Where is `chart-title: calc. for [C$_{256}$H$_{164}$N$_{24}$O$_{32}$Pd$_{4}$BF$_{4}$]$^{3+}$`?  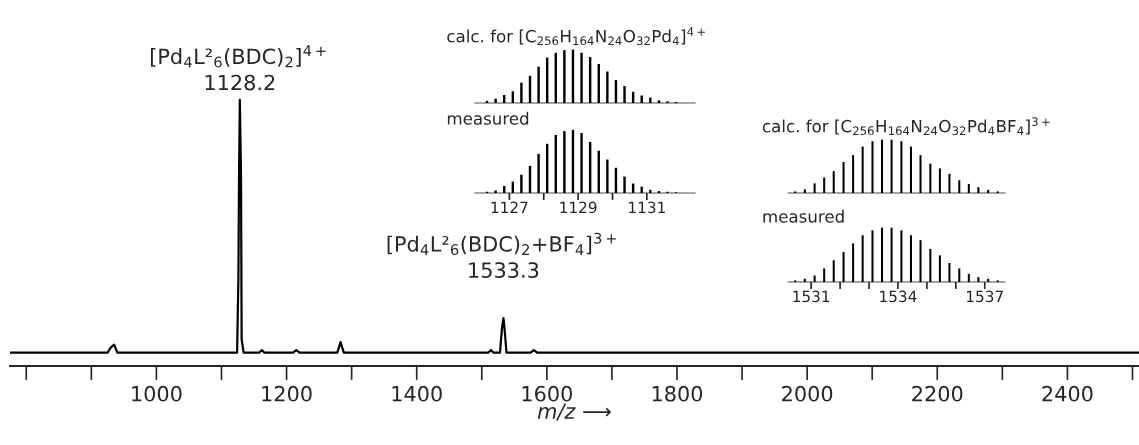 chart-title: calc. for [C$_{256}$H$_{164}$N$_{24}$O$_{32}$Pd$_{4}$BF$_{4}$]$^{3+}$ is located at coordinates (906, 126).